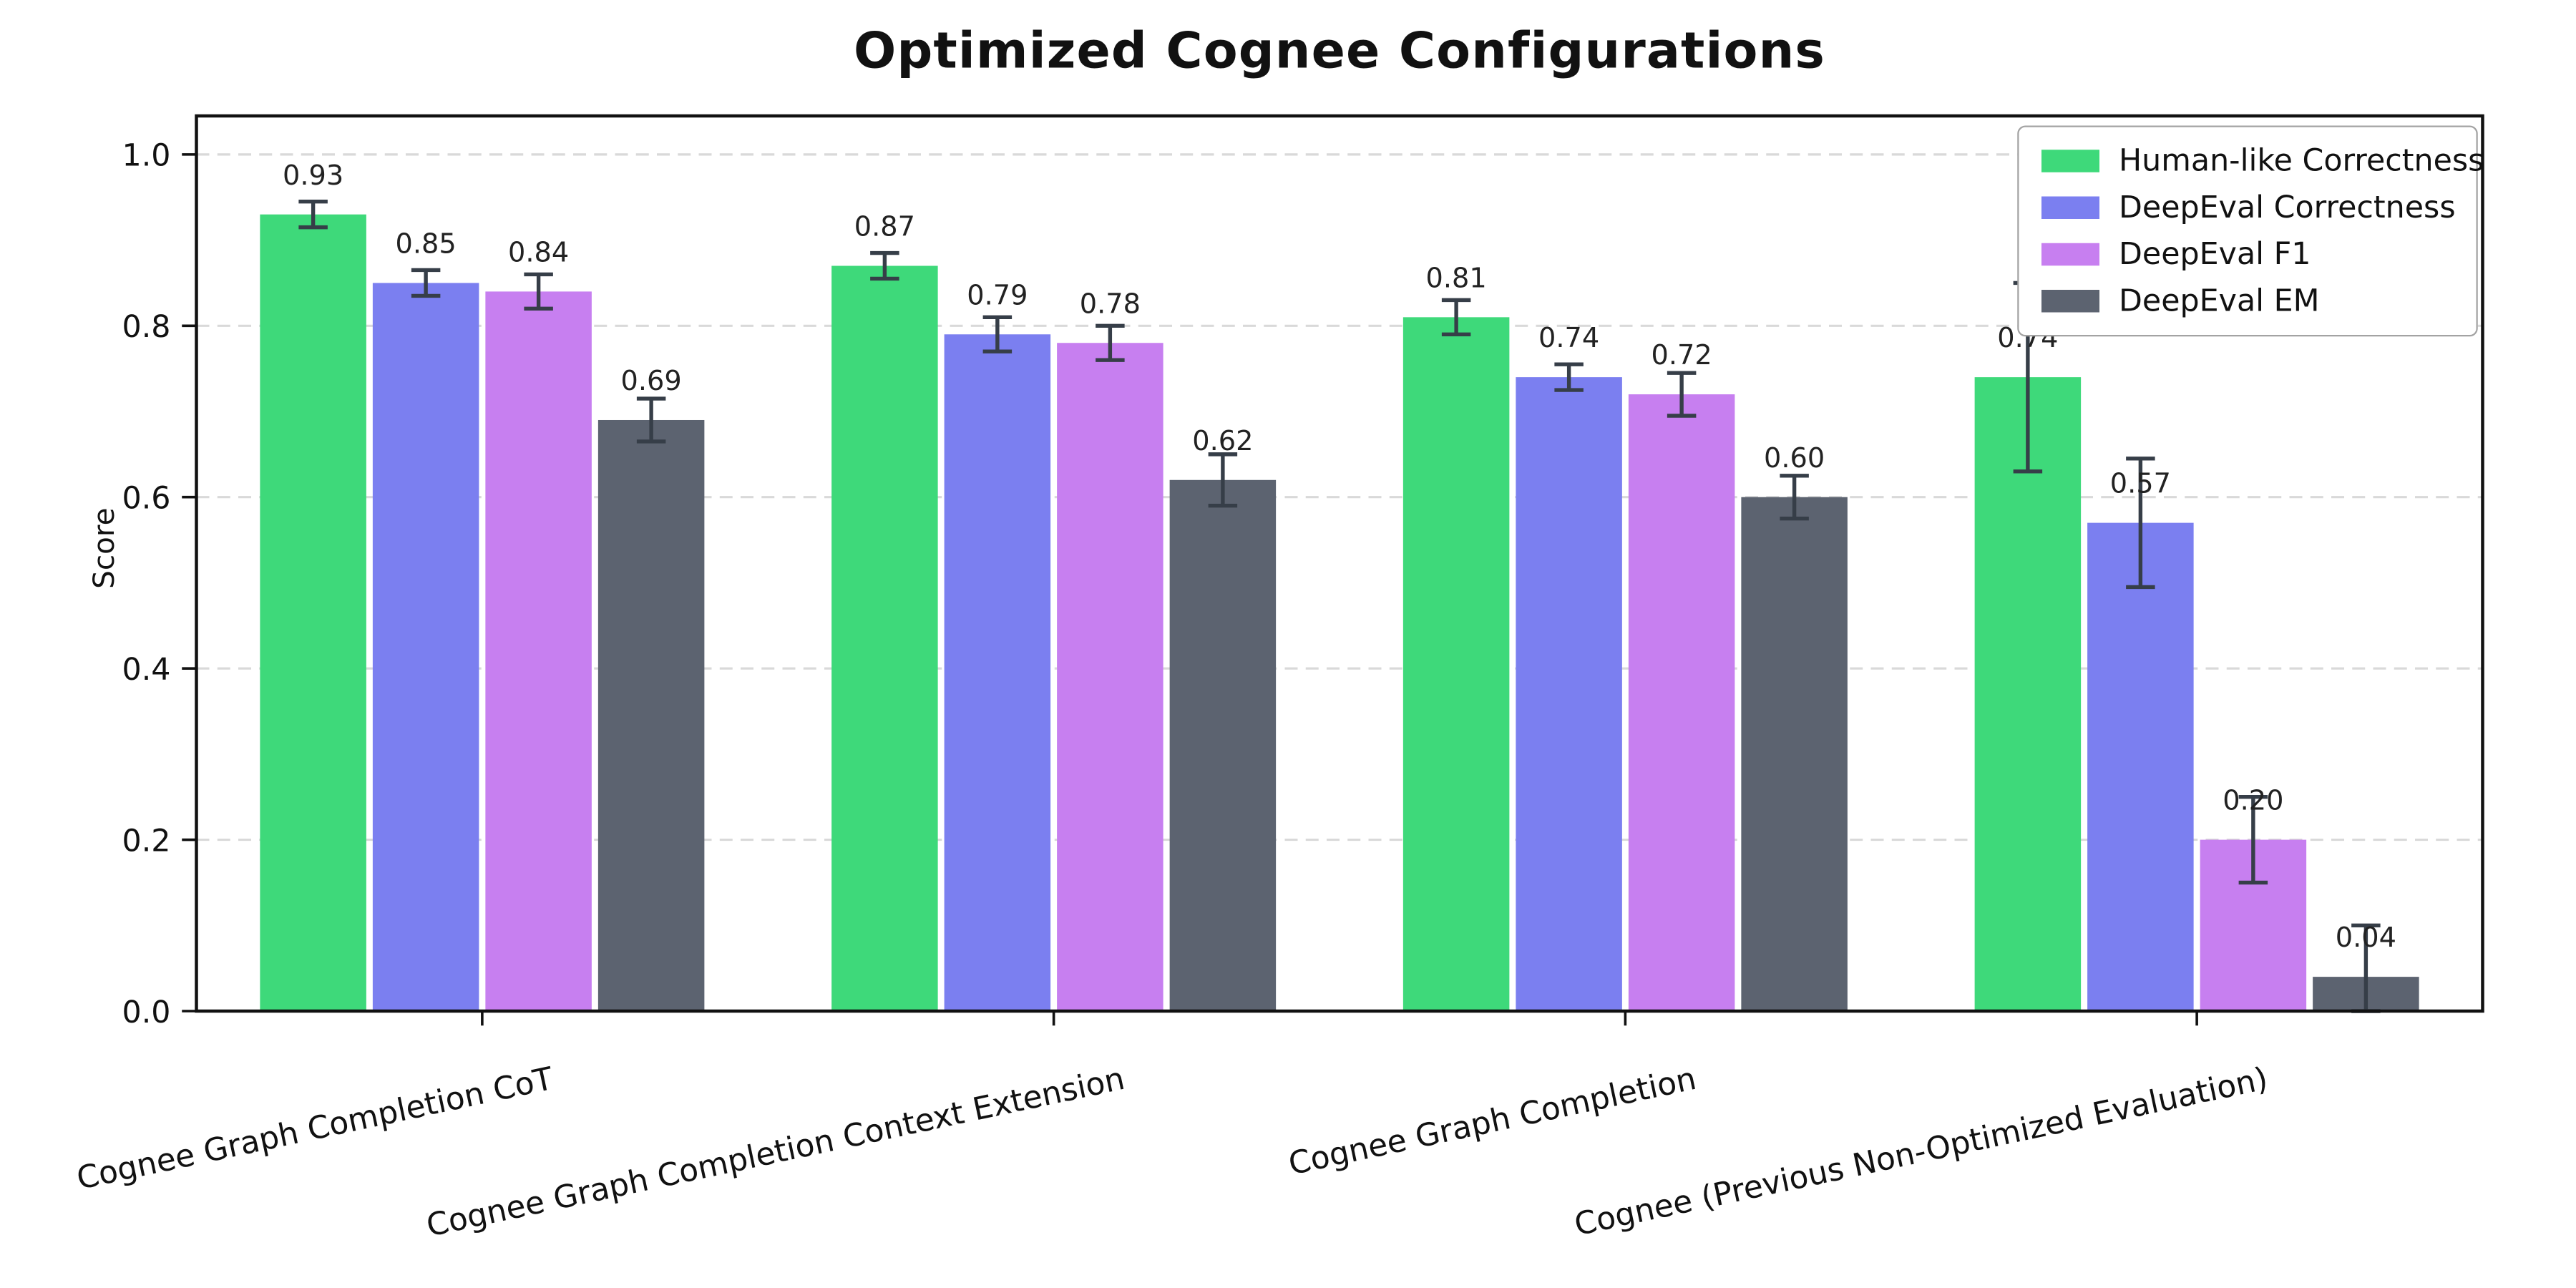 Image resolution: width=2576 pixels, height=1288 pixels. I want to click on x-tick-label: Cognee Graph Completion, so click(1492, 1121).